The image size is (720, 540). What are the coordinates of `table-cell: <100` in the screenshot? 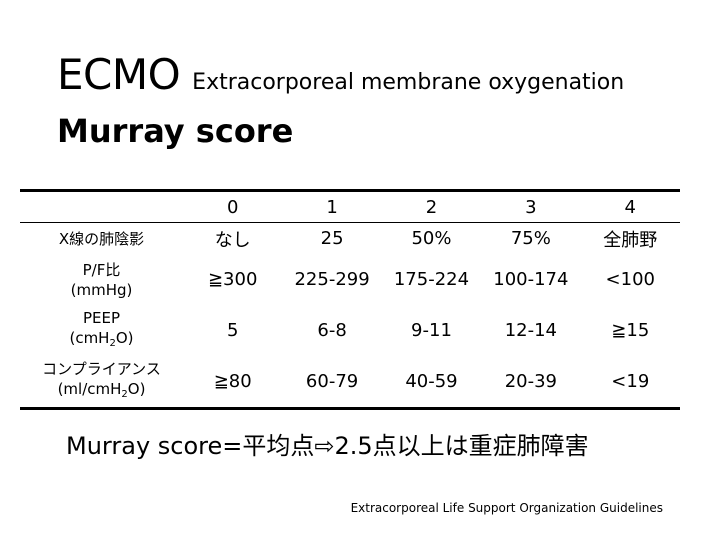 It's located at (630, 279).